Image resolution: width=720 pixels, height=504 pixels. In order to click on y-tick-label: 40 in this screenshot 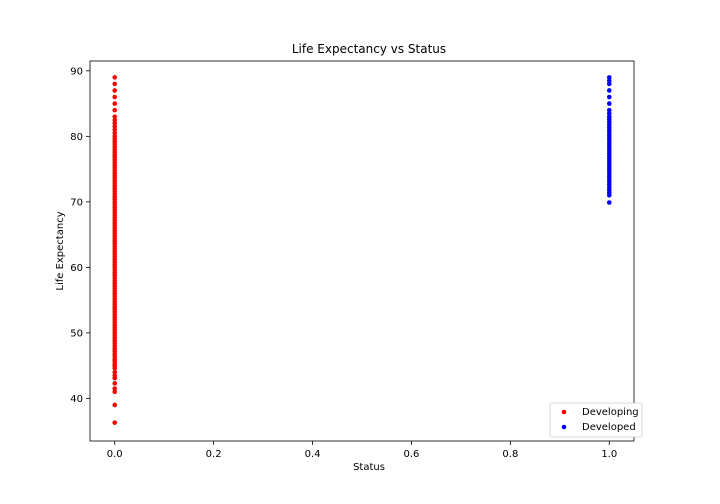, I will do `click(76, 399)`.